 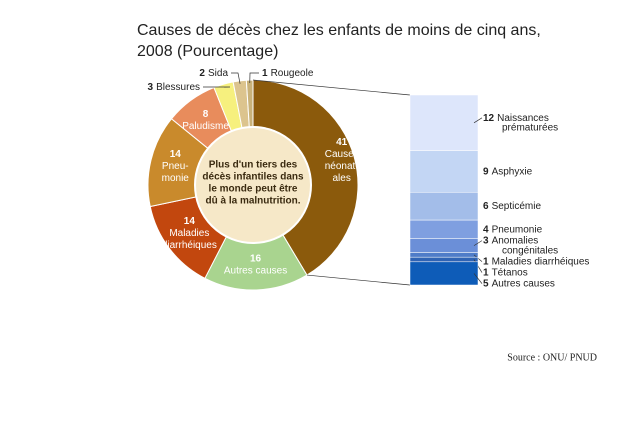 What do you see at coordinates (341, 178) in the screenshot?
I see `segment-name: ales` at bounding box center [341, 178].